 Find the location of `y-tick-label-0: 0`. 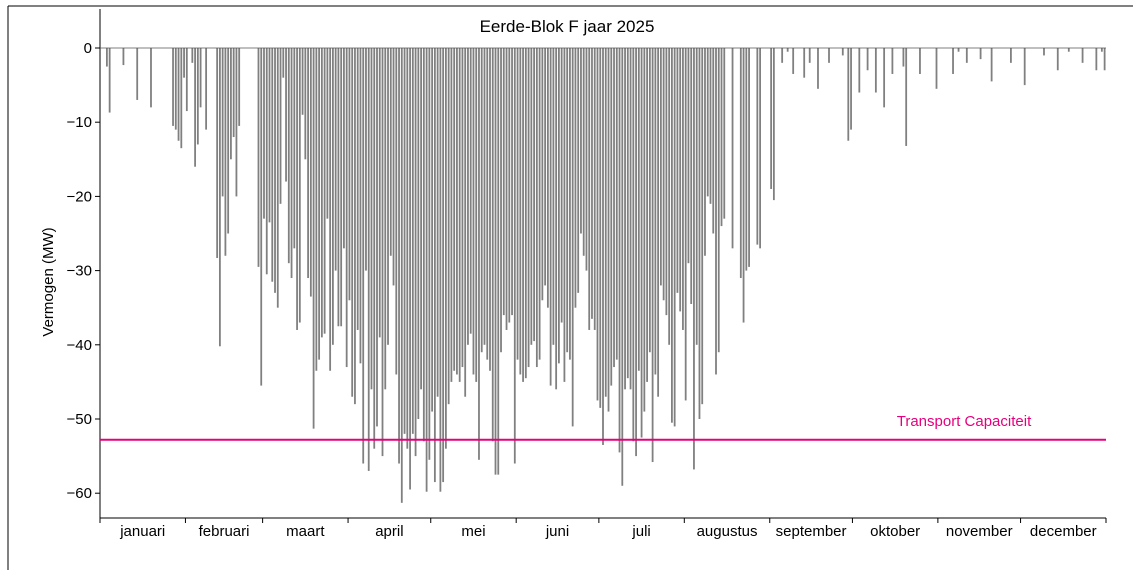

y-tick-label-0: 0 is located at coordinates (88, 48).